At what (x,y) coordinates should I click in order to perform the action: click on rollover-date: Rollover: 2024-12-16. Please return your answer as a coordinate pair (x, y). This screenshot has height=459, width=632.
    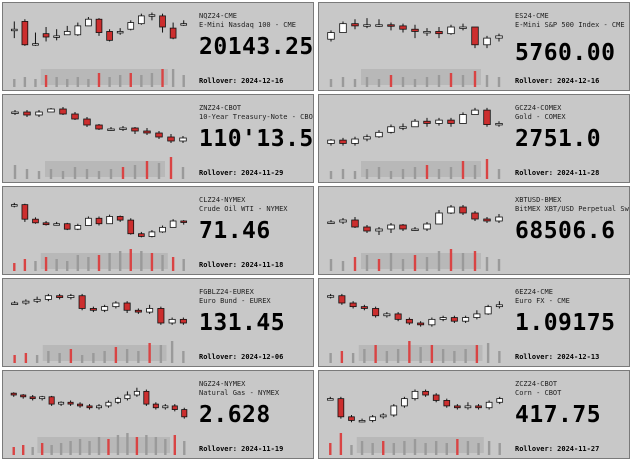
    Looking at the image, I should click on (557, 81).